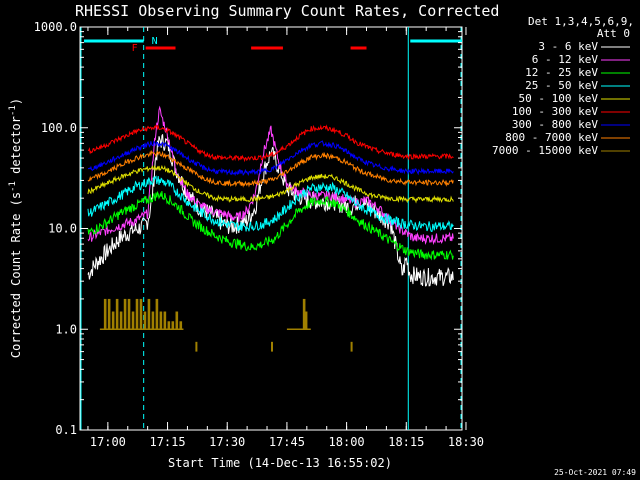 Image resolution: width=640 pixels, height=480 pixels. Describe the element at coordinates (280, 463) in the screenshot. I see `x-axis-label: Start Time (14-Dec-13 16:55:02)` at that location.